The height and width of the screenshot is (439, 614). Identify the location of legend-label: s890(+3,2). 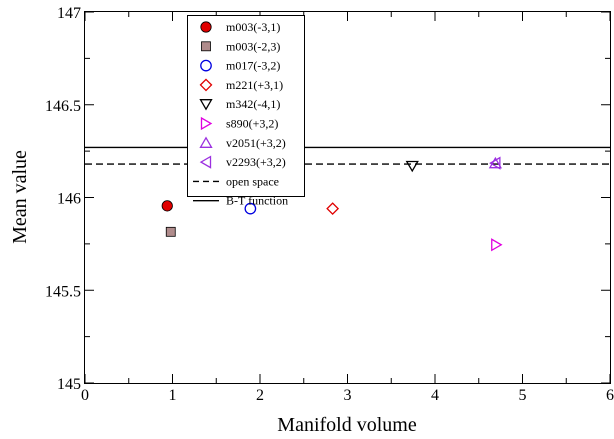
(252, 124).